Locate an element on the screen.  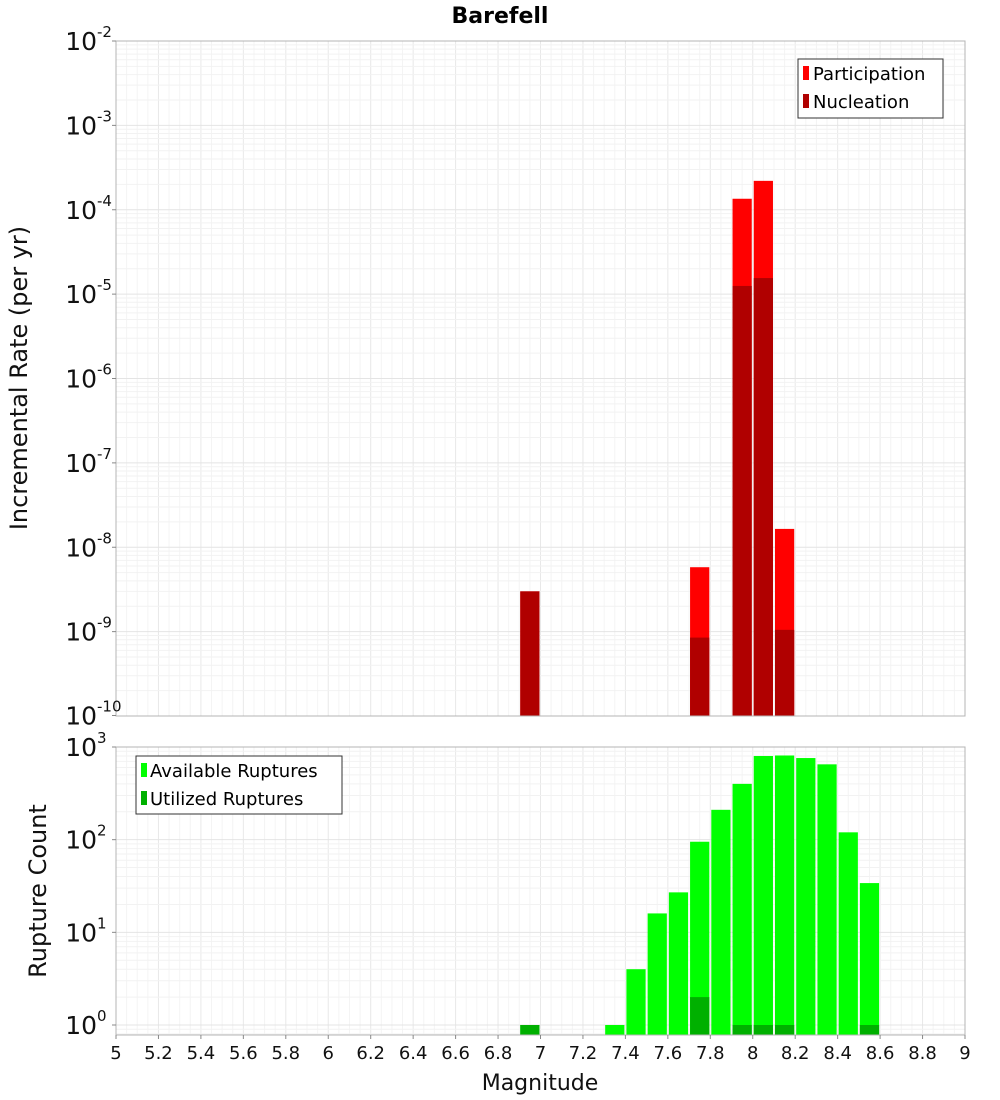
y-tick-label-exponent: 0 is located at coordinates (102, 1016).